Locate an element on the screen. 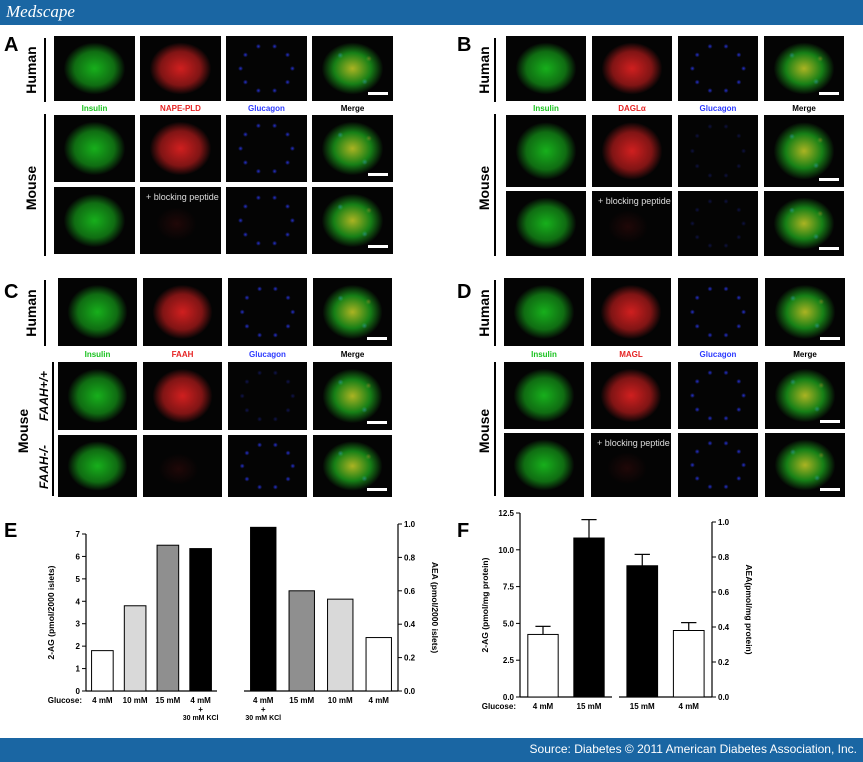 The height and width of the screenshot is (762, 863). micrograph-d-mouse-insulin is located at coordinates (544, 395).